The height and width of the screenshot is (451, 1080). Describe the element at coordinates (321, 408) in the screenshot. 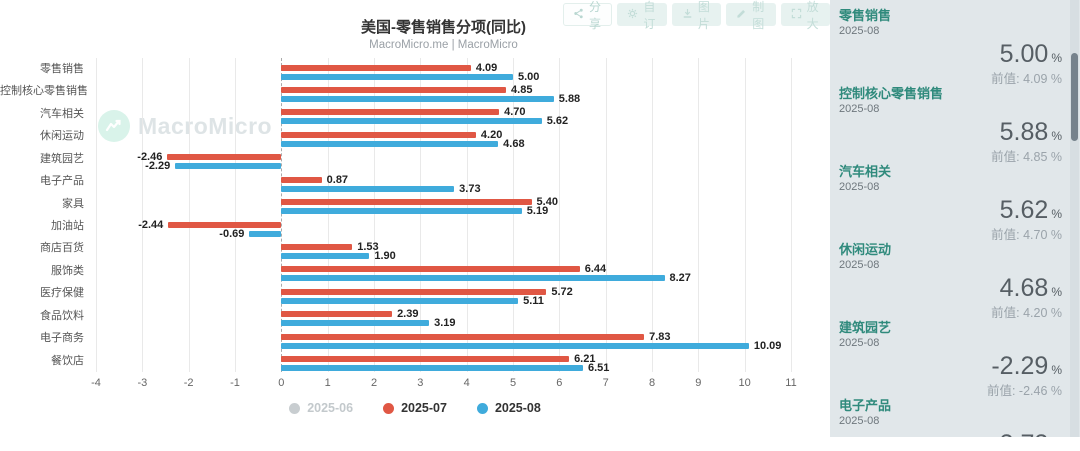

I see `legend-item-2025-06: 2025-06` at that location.